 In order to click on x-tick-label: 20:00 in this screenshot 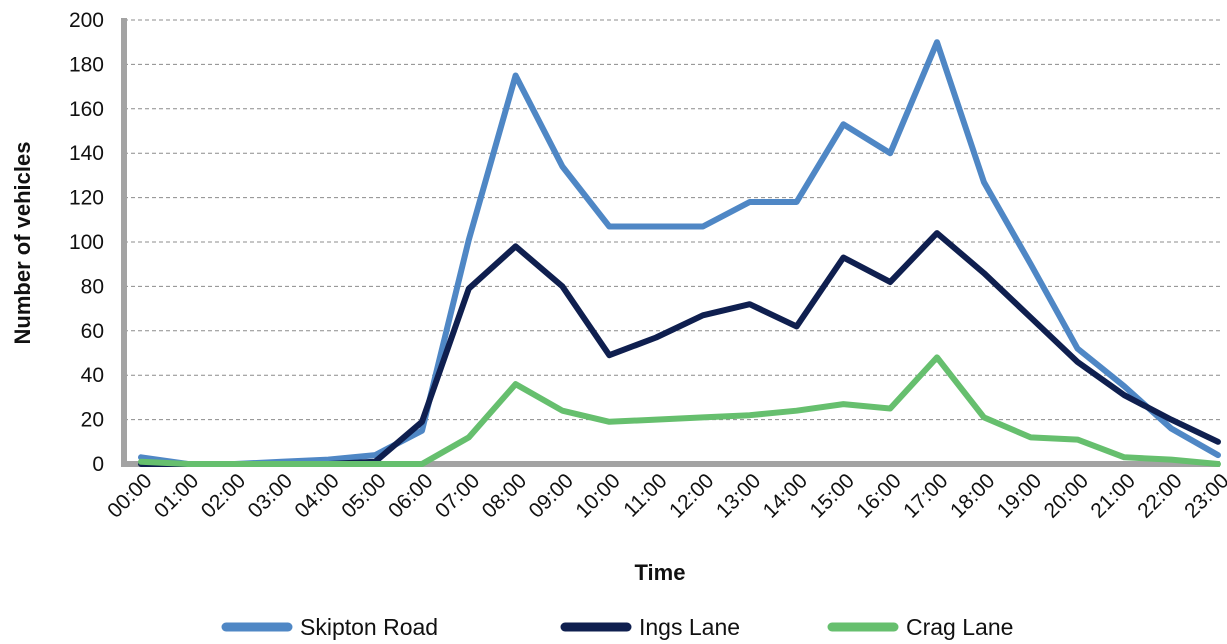, I will do `click(1066, 495)`.